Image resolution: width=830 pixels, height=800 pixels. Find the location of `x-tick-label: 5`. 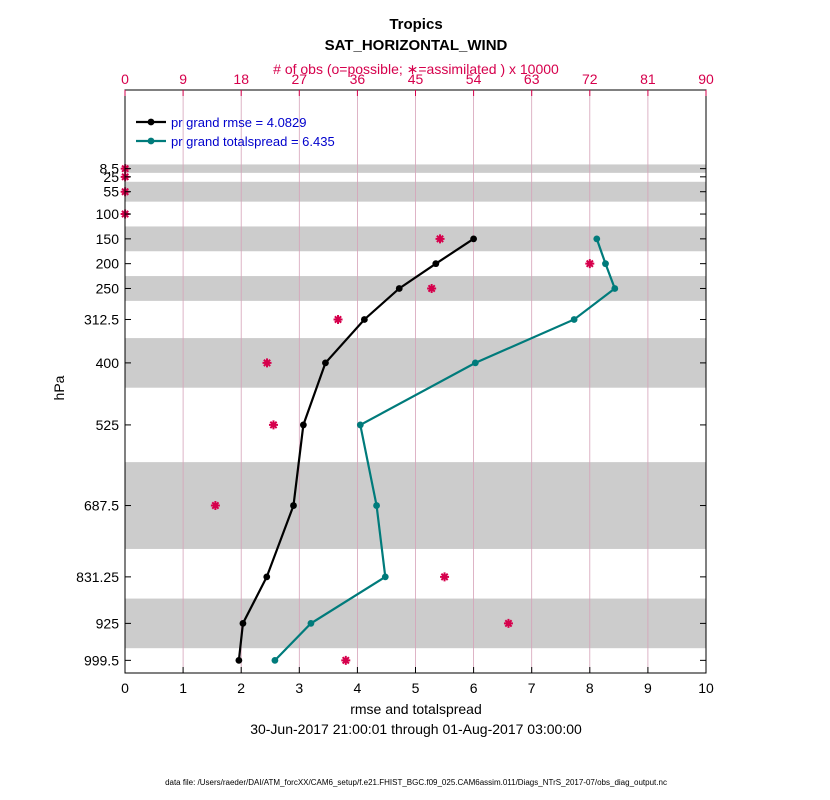

x-tick-label: 5 is located at coordinates (416, 688).